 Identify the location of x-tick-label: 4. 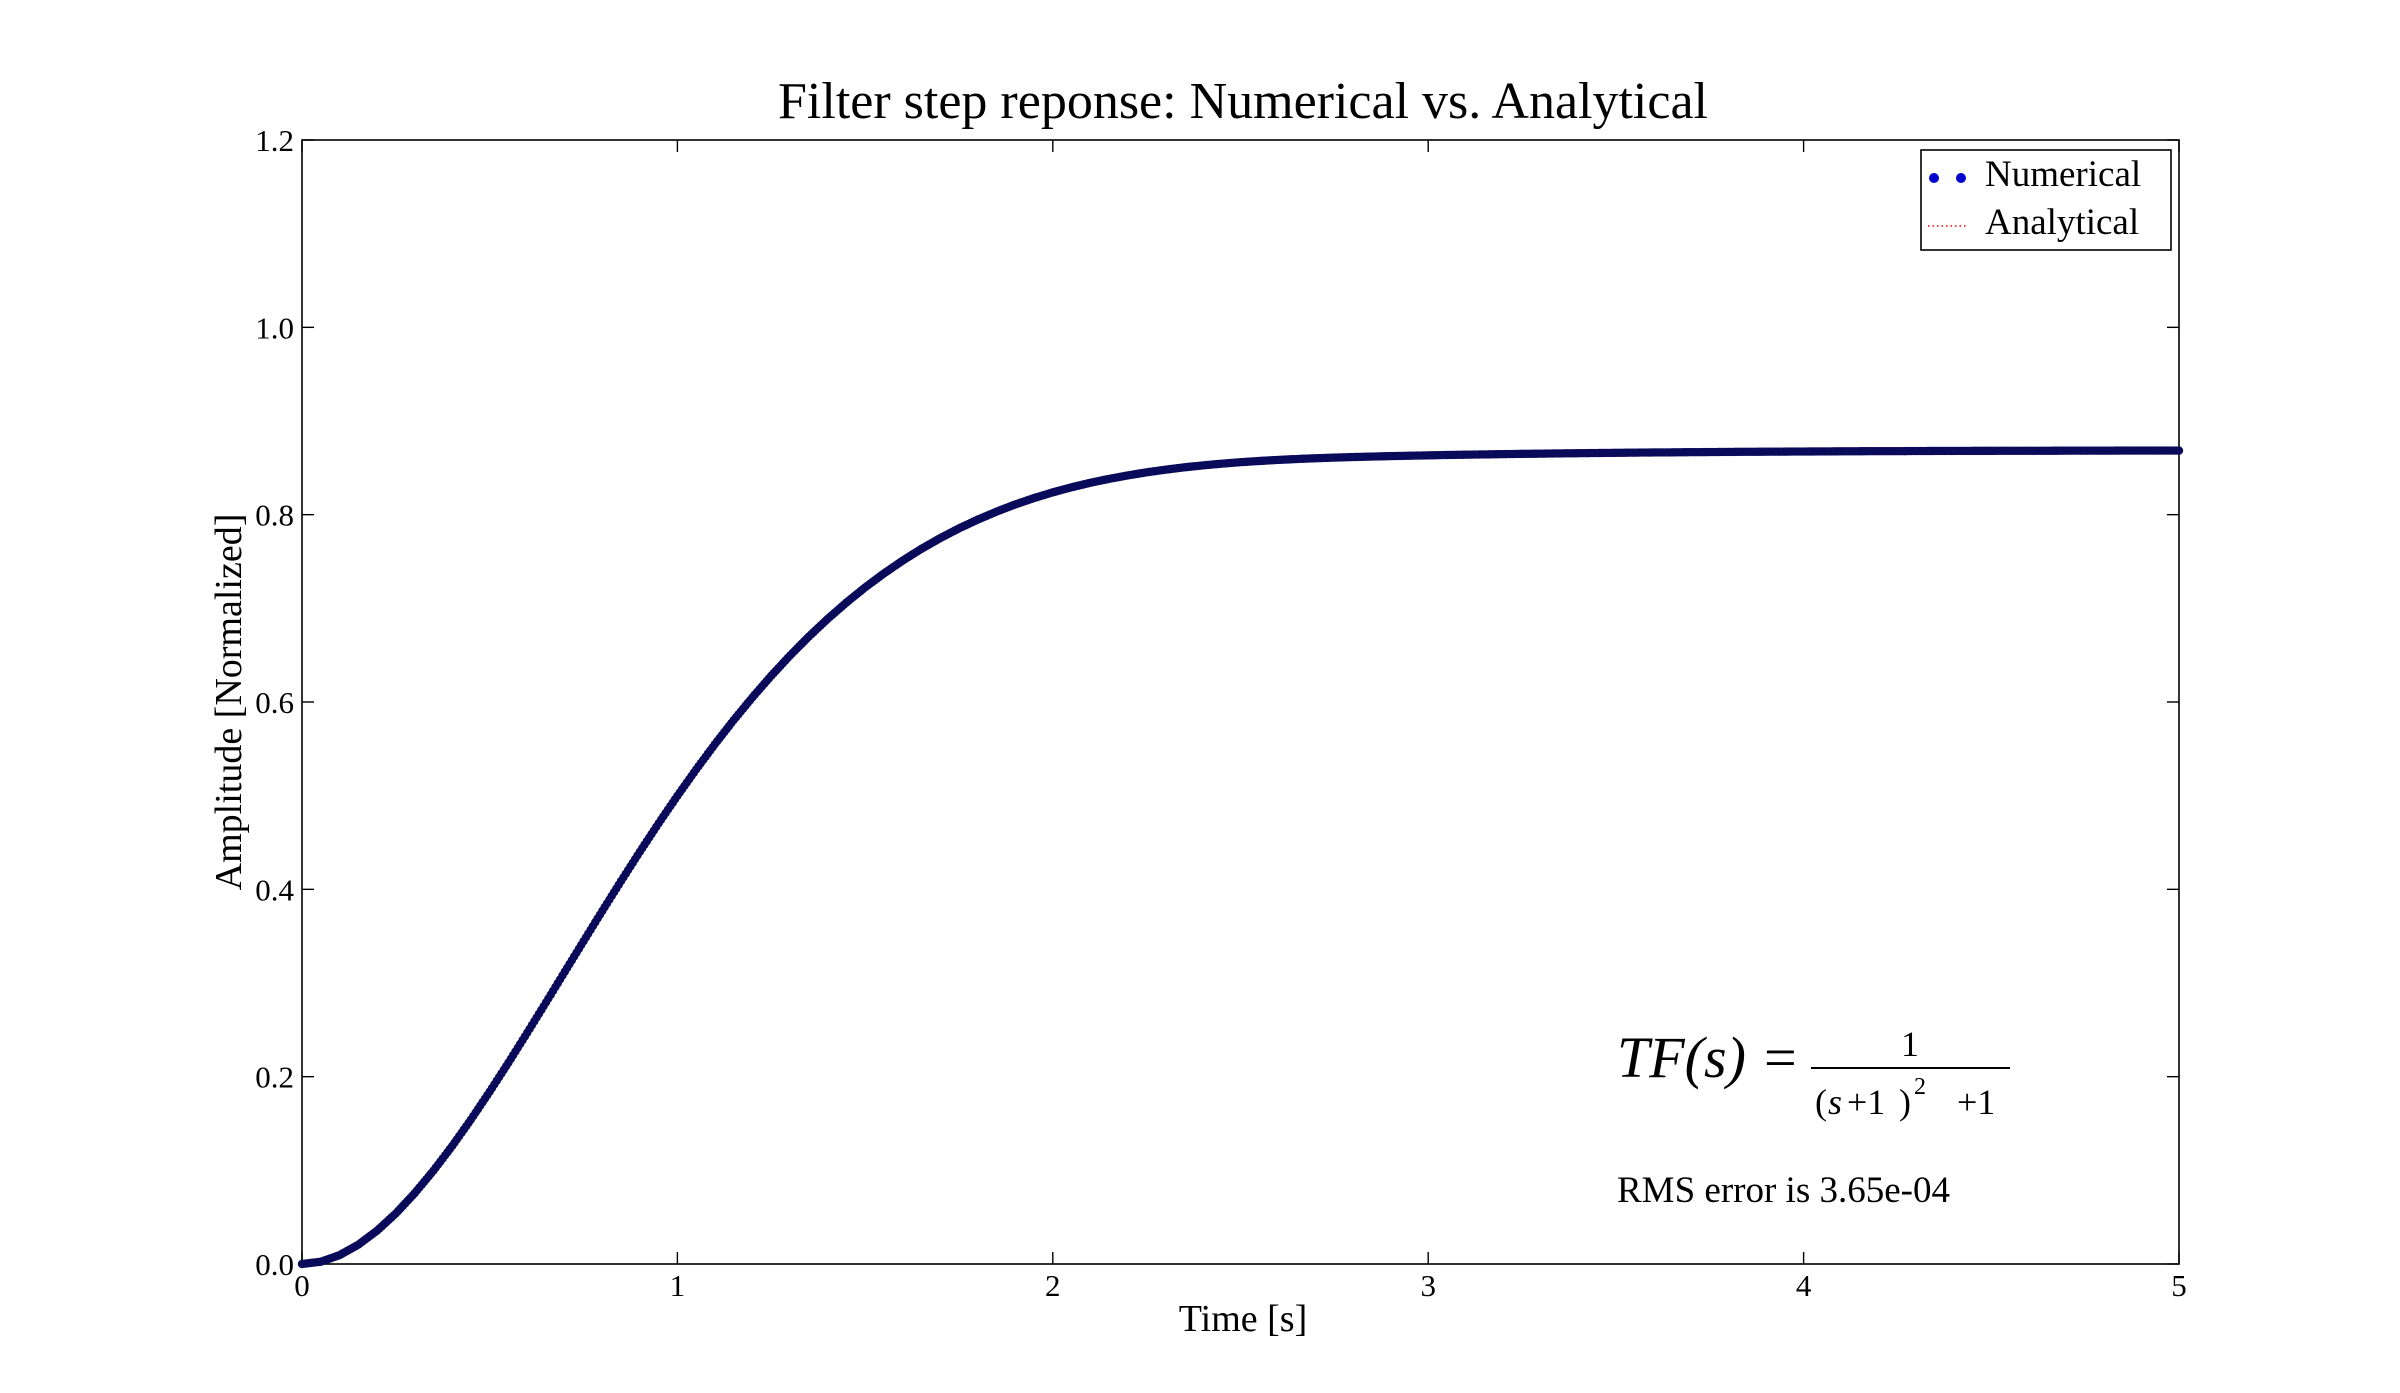
(1804, 1285).